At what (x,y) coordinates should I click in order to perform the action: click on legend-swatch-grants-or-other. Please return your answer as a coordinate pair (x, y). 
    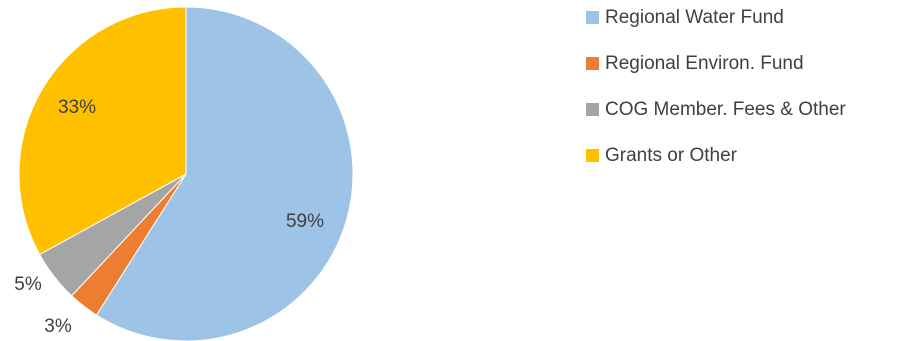
    Looking at the image, I should click on (592, 155).